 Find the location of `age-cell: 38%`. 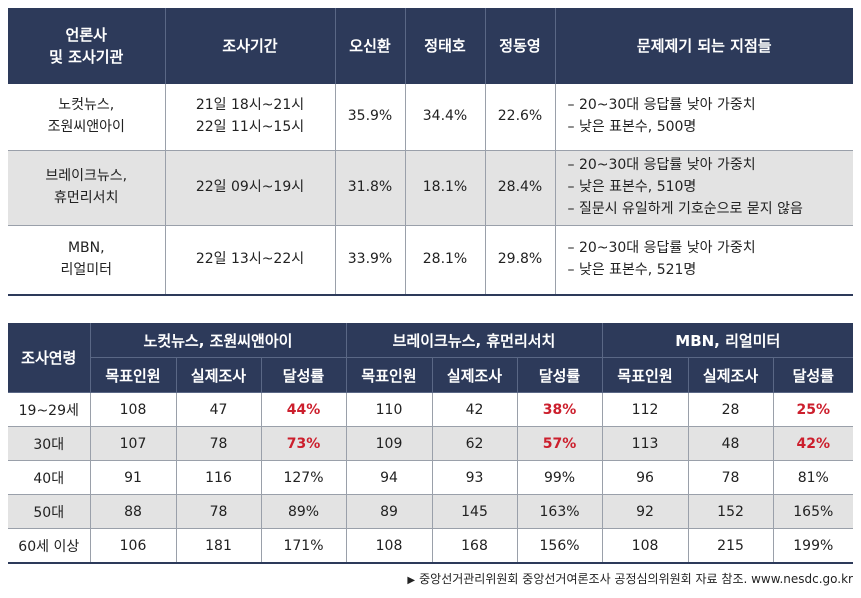

age-cell: 38% is located at coordinates (560, 409).